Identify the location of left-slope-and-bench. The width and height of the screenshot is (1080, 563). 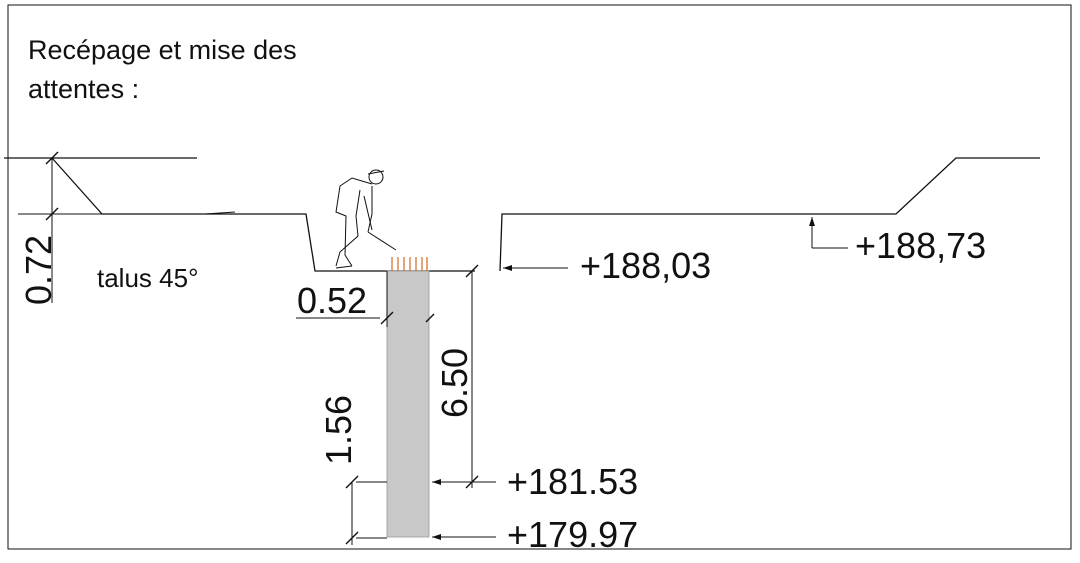
(263, 214).